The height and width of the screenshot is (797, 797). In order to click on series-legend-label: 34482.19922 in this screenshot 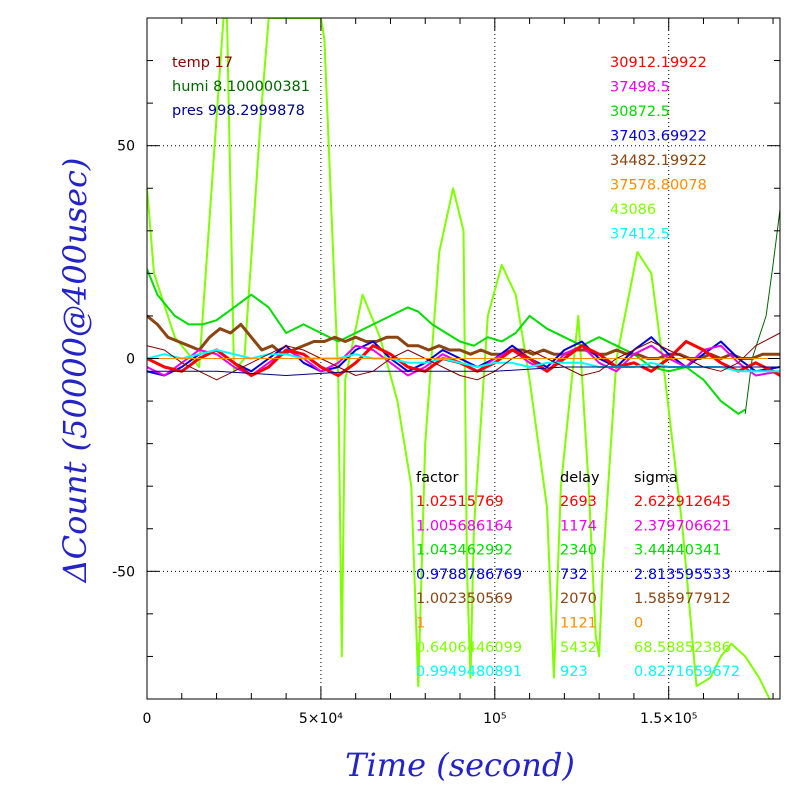, I will do `click(658, 161)`.